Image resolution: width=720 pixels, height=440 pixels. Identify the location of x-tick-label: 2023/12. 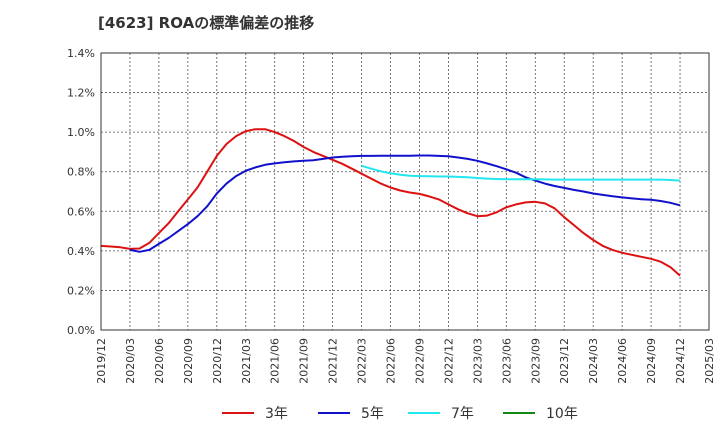
(564, 361).